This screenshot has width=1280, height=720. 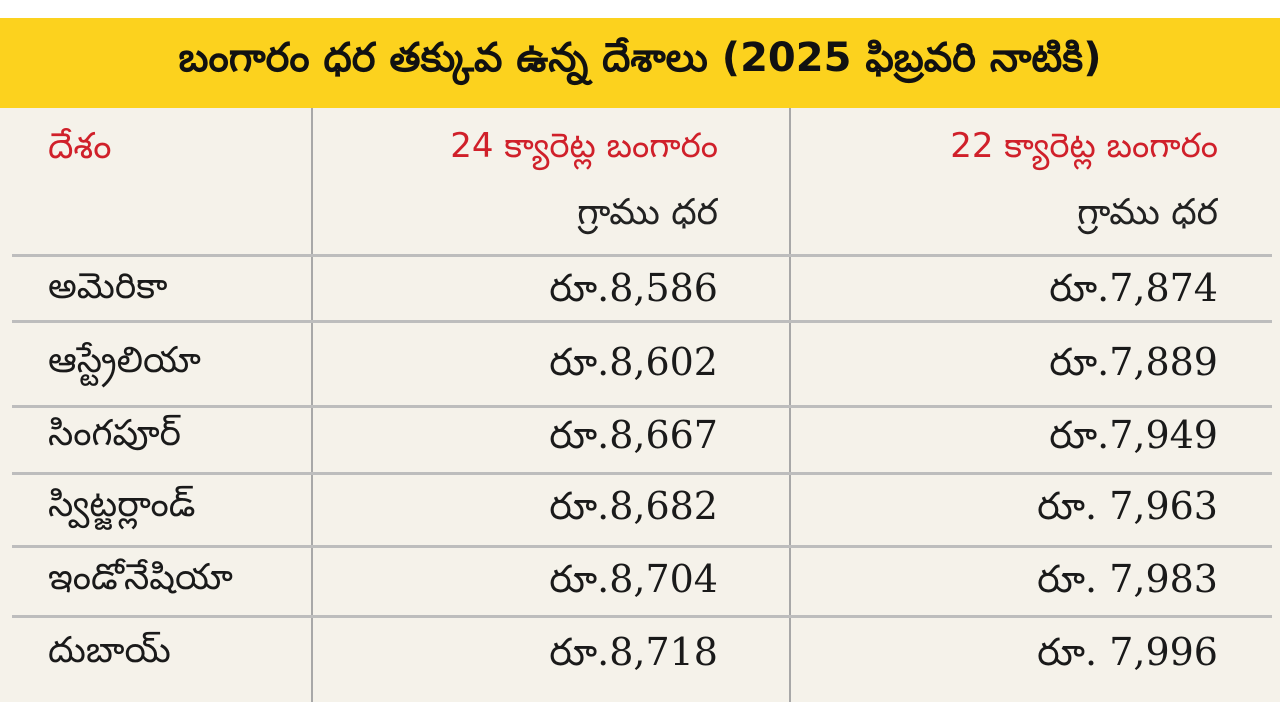 I want to click on table-row-price-24k: రూ.8,667, so click(x=633, y=435).